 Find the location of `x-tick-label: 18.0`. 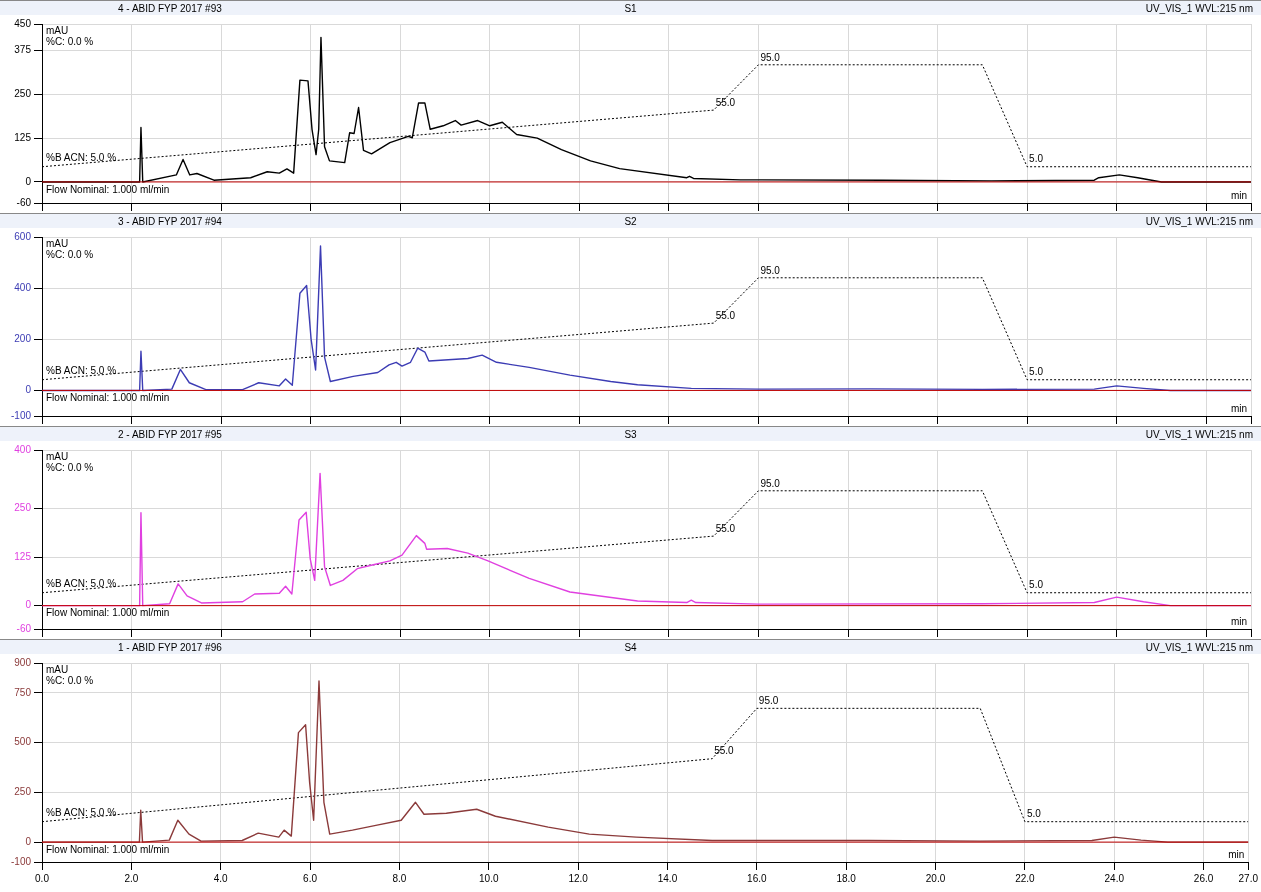

x-tick-label: 18.0 is located at coordinates (846, 878).